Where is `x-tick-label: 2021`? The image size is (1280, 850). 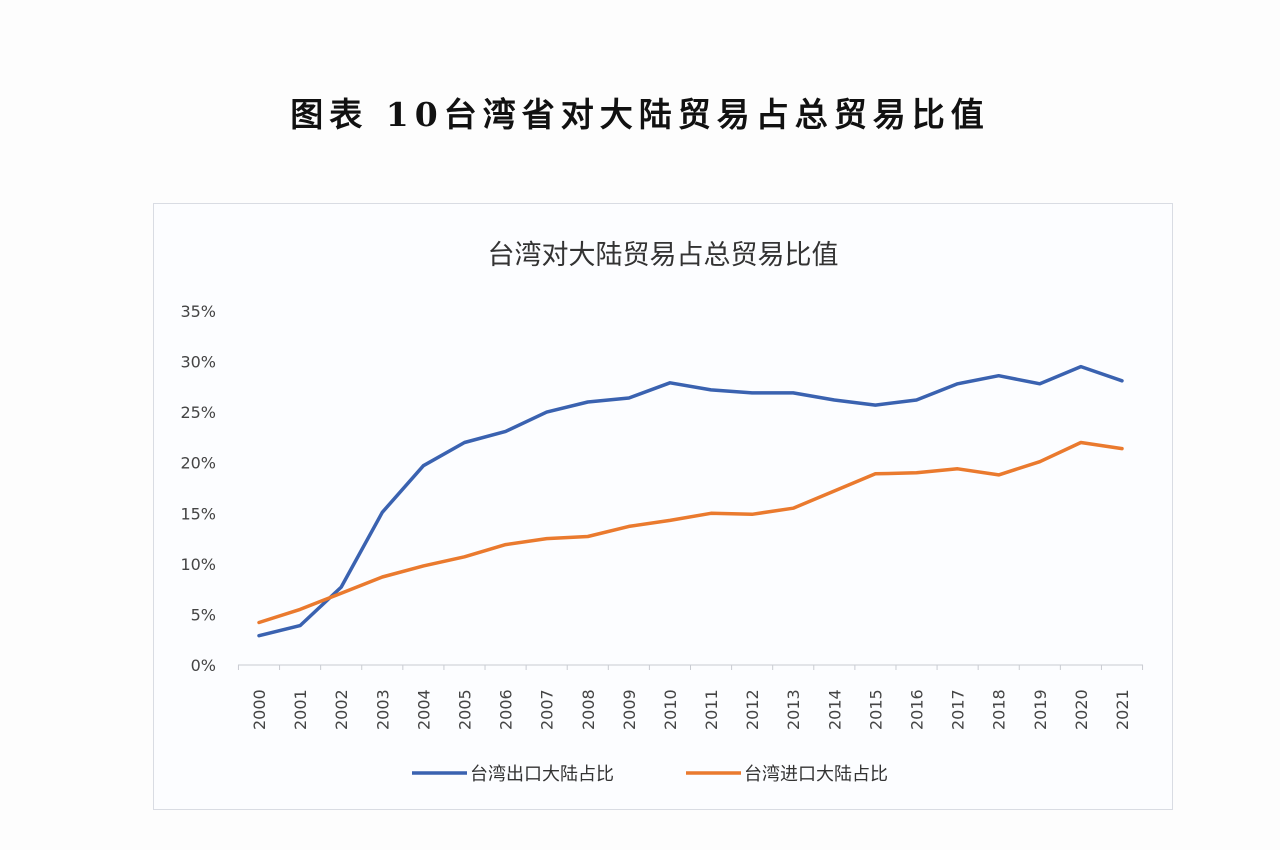
x-tick-label: 2021 is located at coordinates (1122, 709).